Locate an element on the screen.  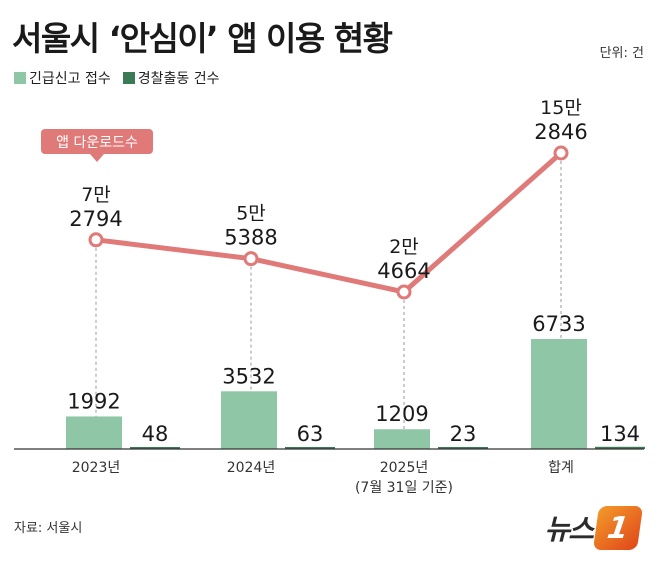
logo-text: 뉴스 is located at coordinates (569, 529).